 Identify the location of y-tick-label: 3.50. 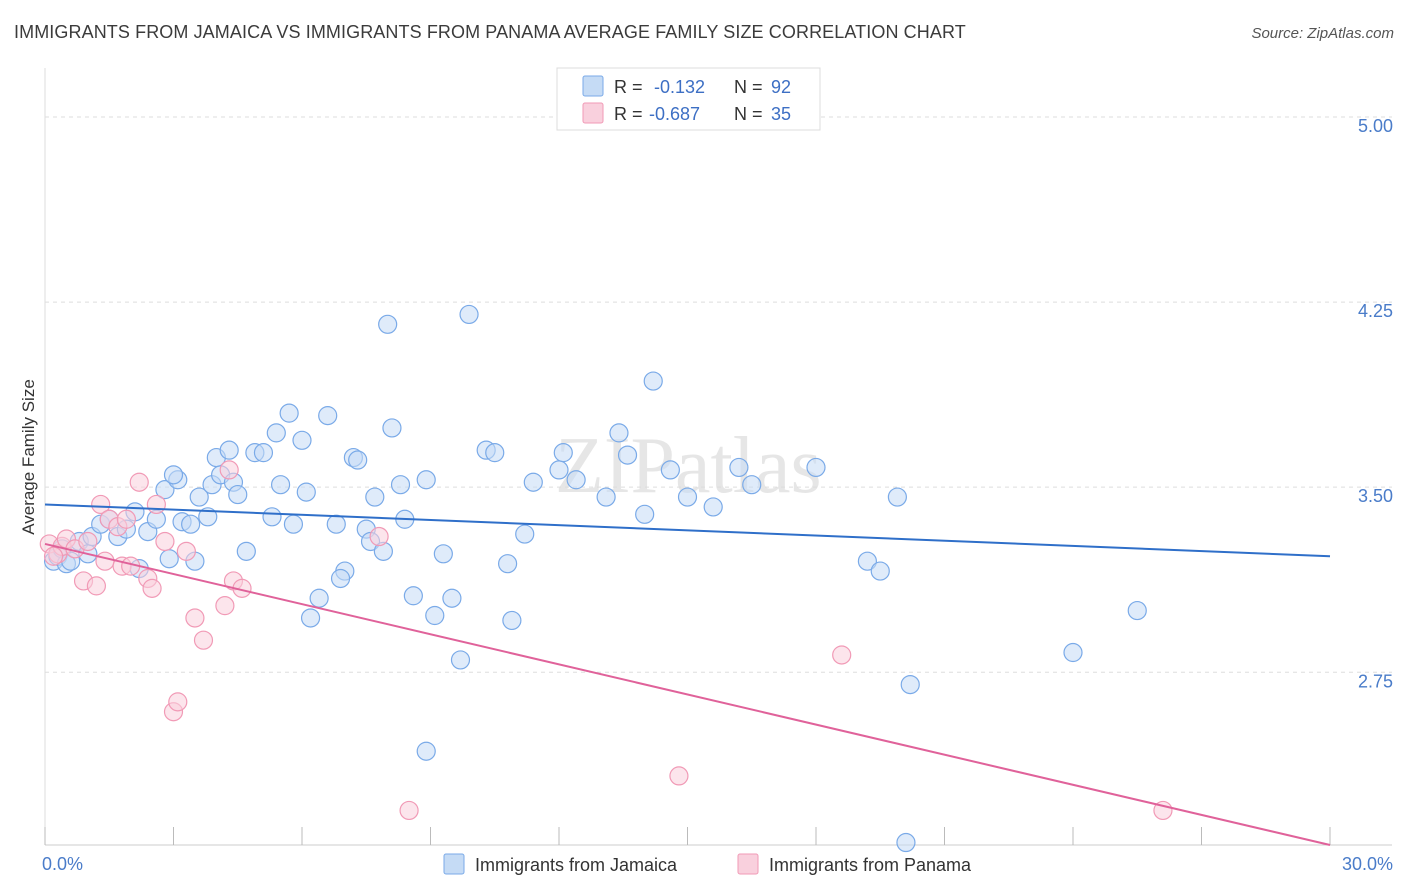
(1375, 496).